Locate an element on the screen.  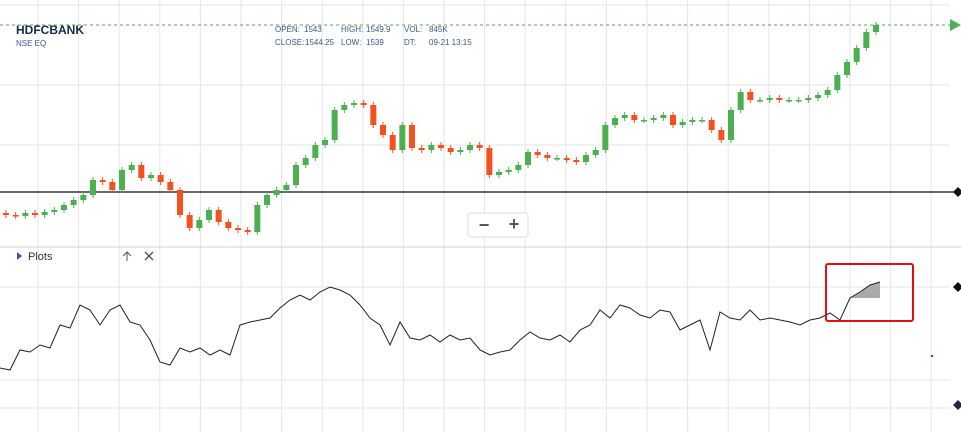
quote-value: 1539 is located at coordinates (375, 42).